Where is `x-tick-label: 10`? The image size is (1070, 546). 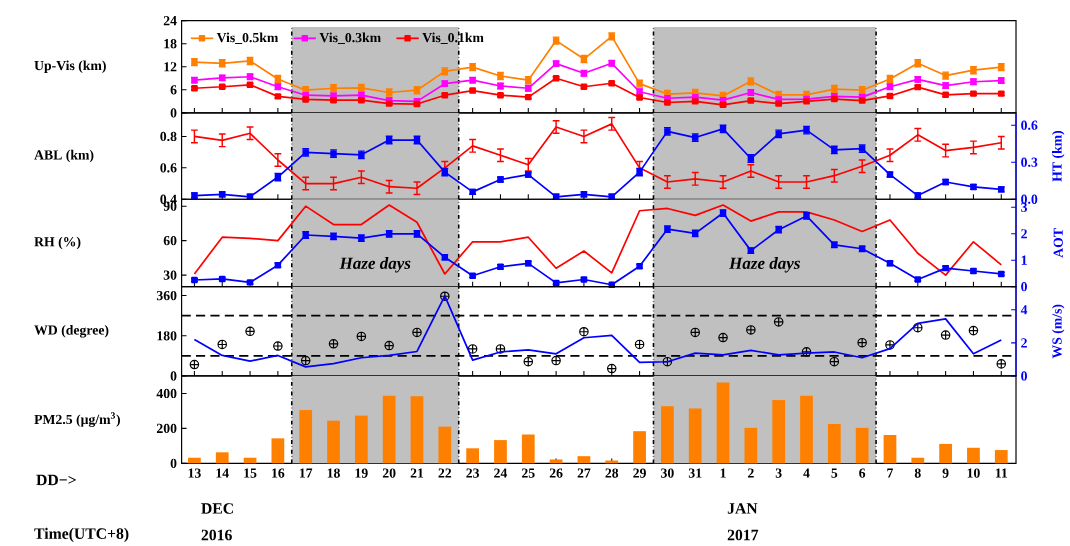
x-tick-label: 10 is located at coordinates (973, 473).